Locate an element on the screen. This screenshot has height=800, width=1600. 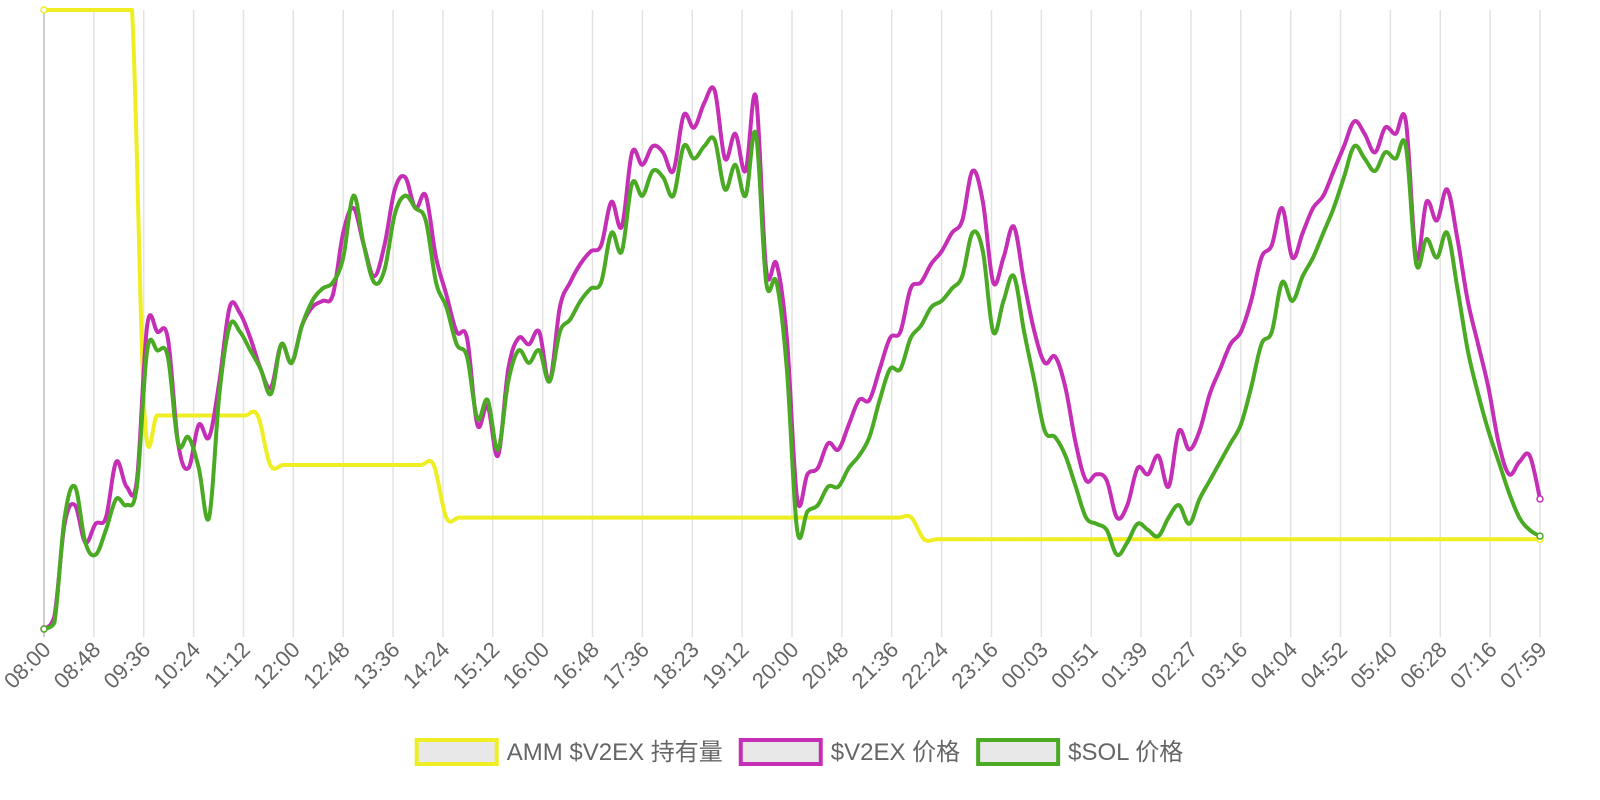
legend-label: $V2EX 价格 is located at coordinates (895, 752).